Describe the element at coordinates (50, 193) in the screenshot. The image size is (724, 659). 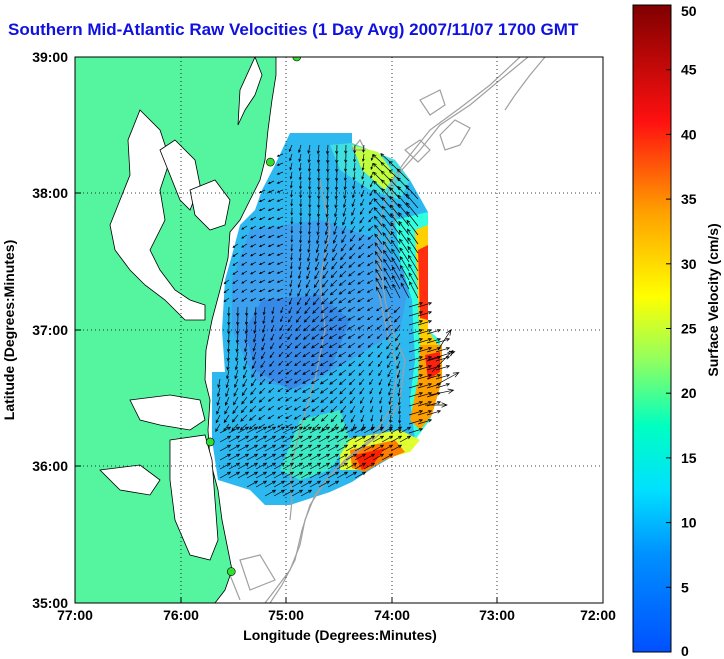
I see `y-tick-label: 38:00` at that location.